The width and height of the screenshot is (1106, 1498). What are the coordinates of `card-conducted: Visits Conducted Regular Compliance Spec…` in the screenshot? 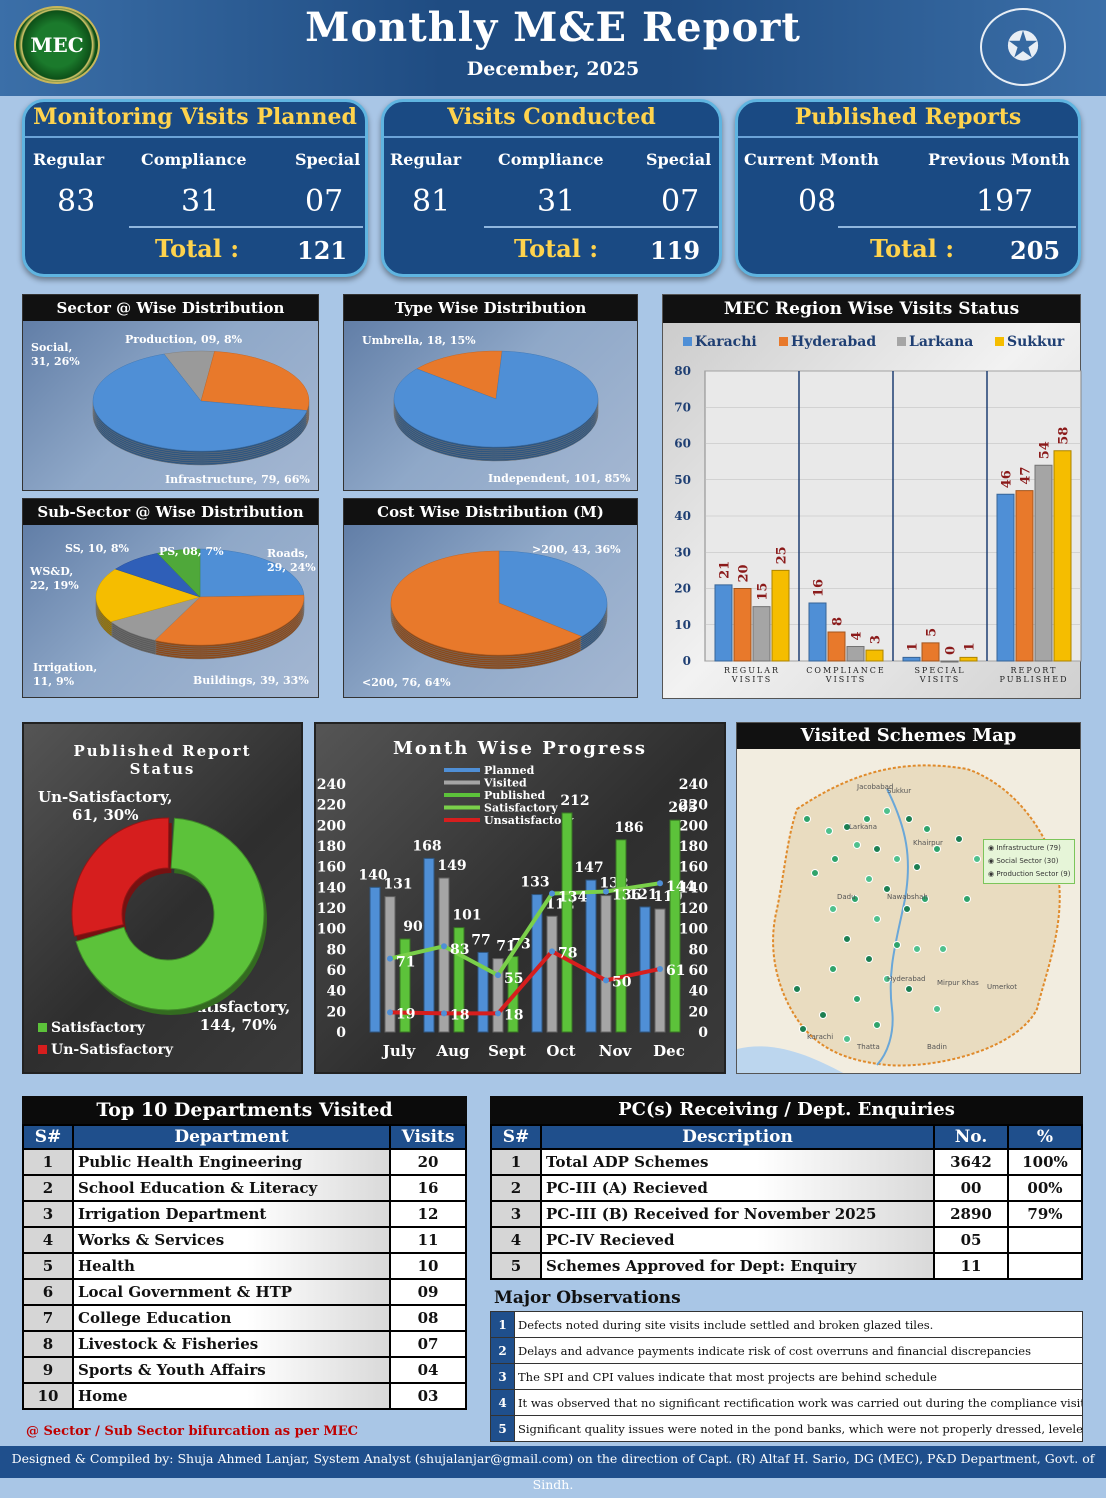 It's located at (551, 188).